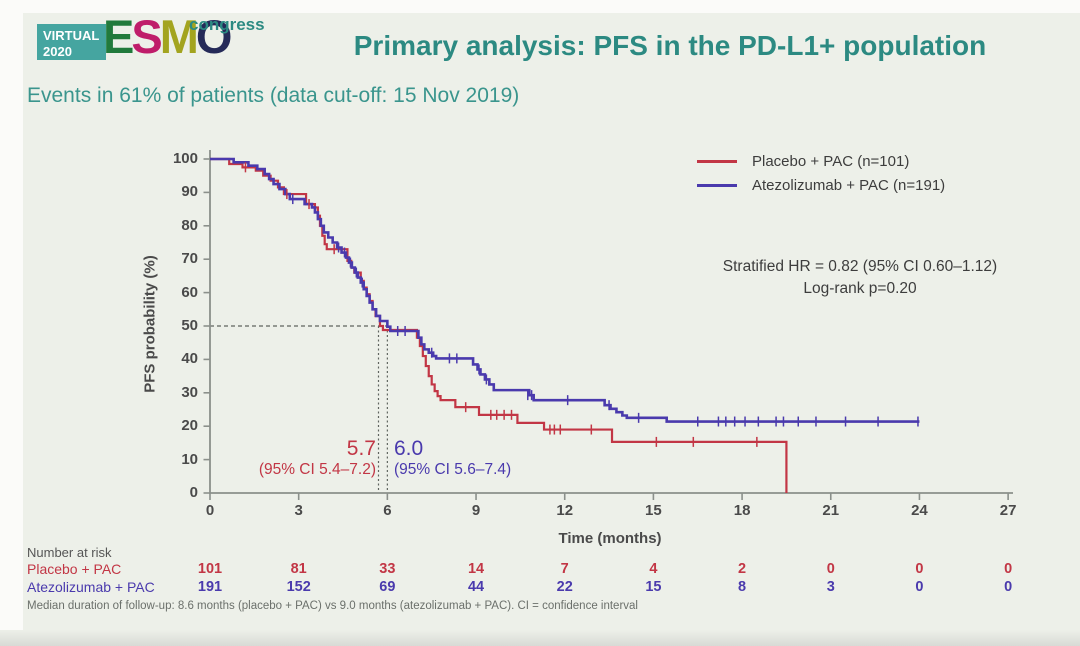 The image size is (1080, 646). What do you see at coordinates (387, 587) in the screenshot?
I see `risk-count: 69` at bounding box center [387, 587].